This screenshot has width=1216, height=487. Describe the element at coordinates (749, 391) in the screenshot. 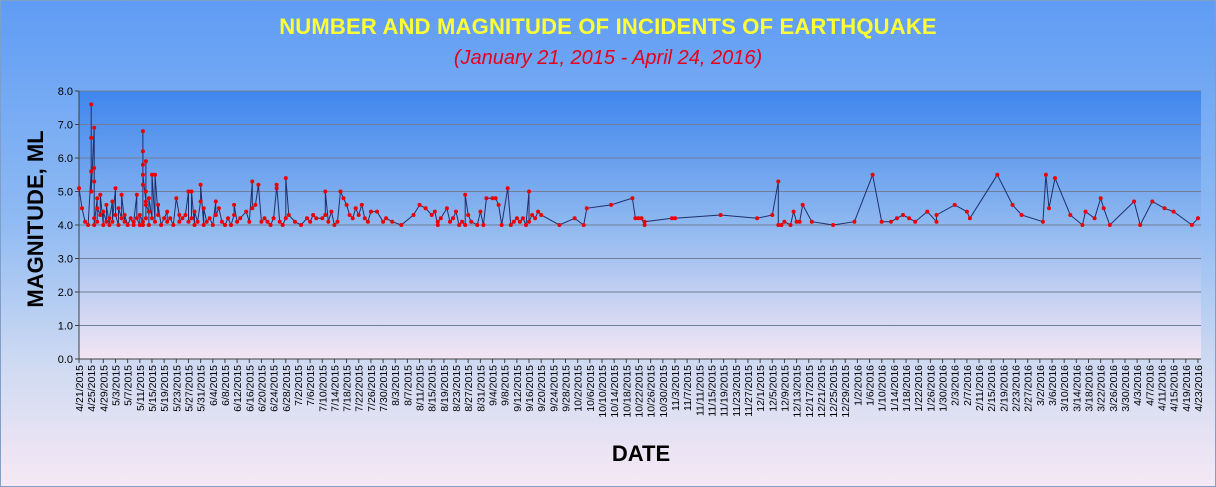

I see `x-tick-label: 11/27/2015` at that location.